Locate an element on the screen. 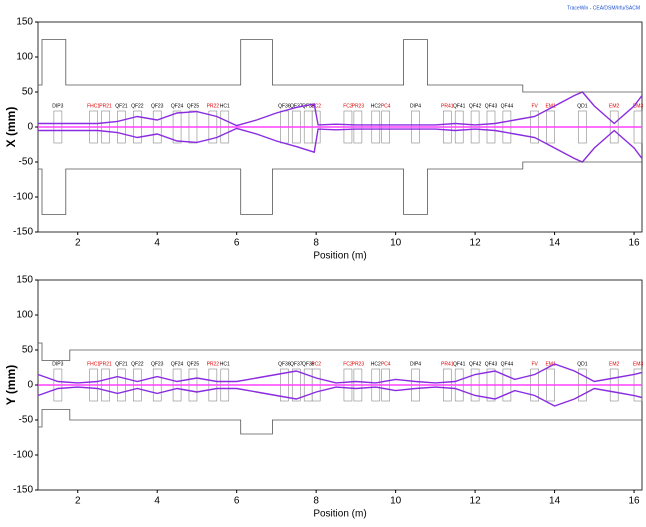  y-tick-label: 100 is located at coordinates (24, 315).